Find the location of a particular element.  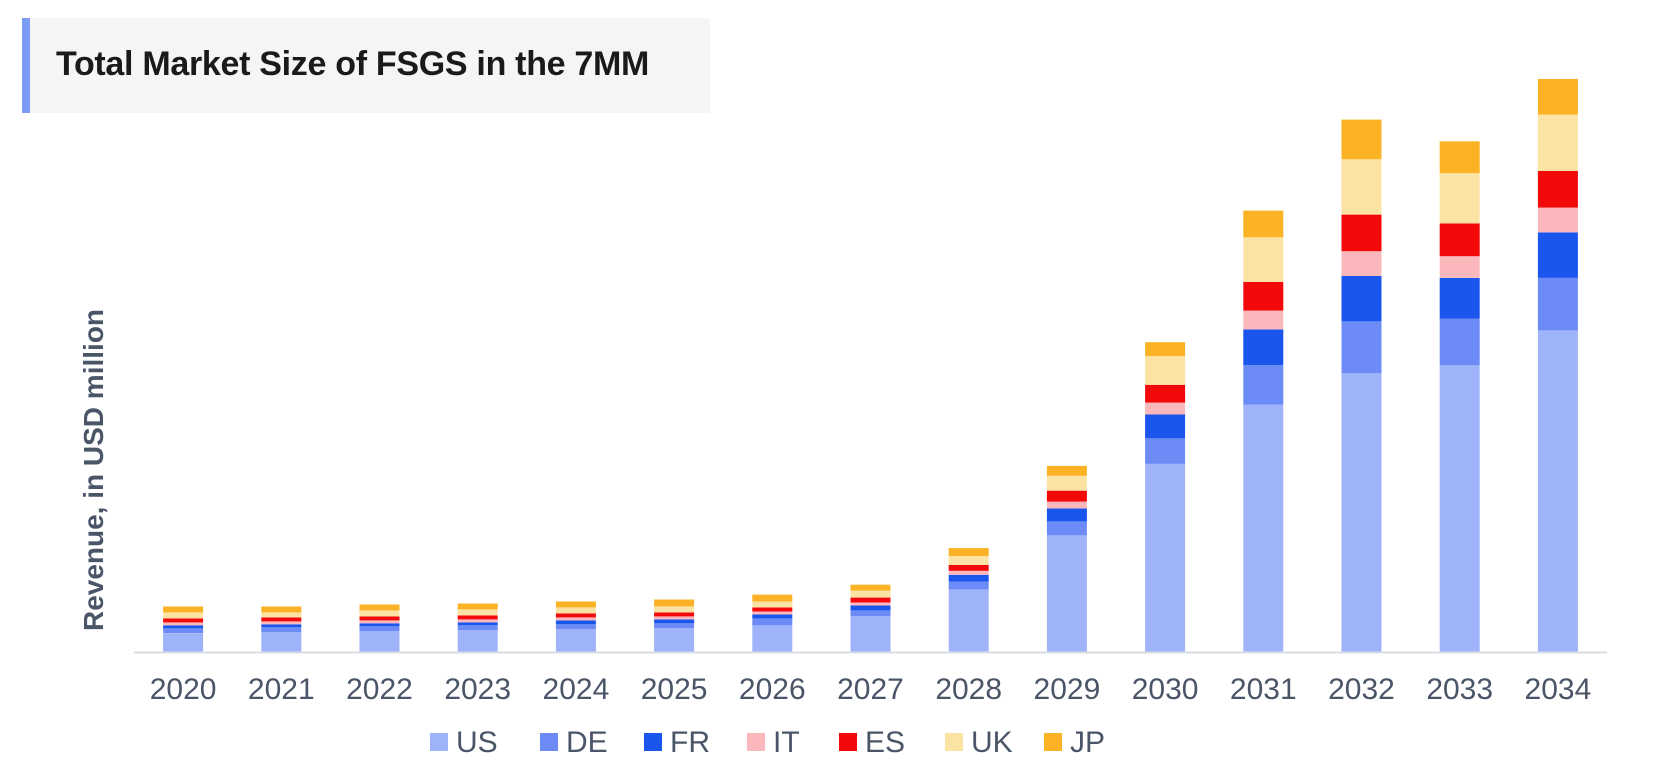

bar-segment-es-2033 is located at coordinates (1459, 240).